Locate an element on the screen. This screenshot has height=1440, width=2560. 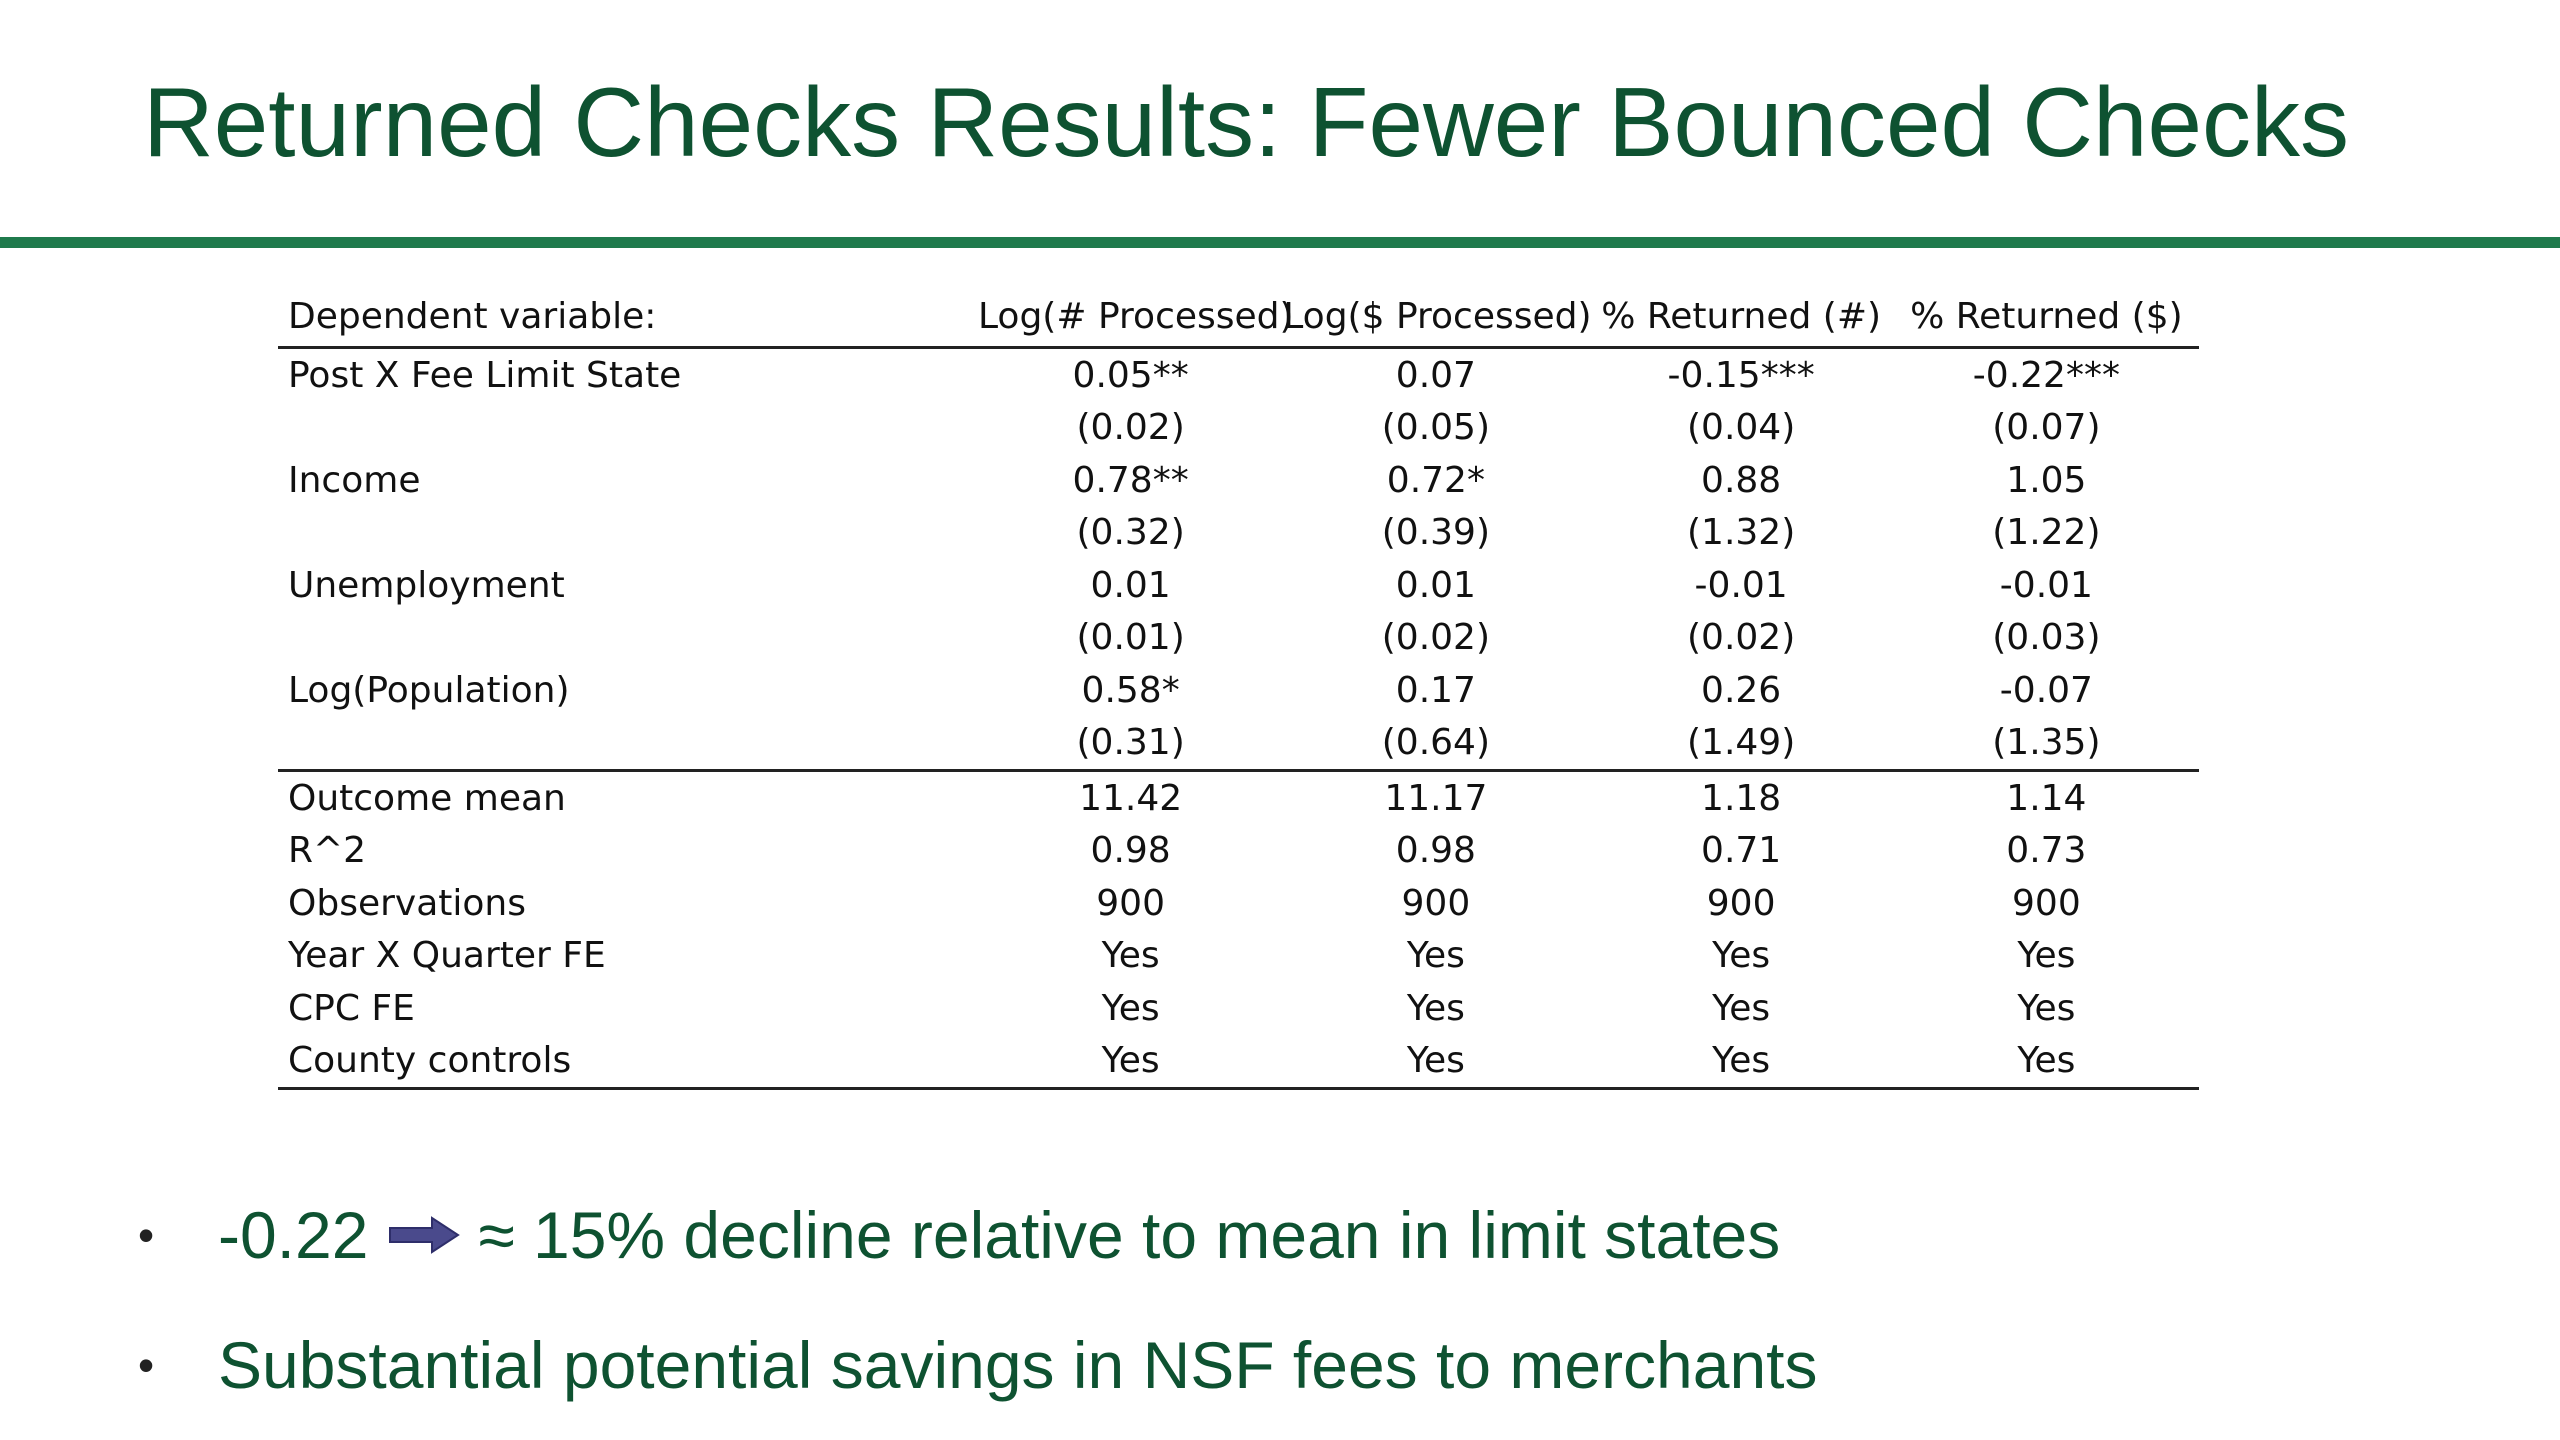
table-cell: 0.78** is located at coordinates (1130, 480).